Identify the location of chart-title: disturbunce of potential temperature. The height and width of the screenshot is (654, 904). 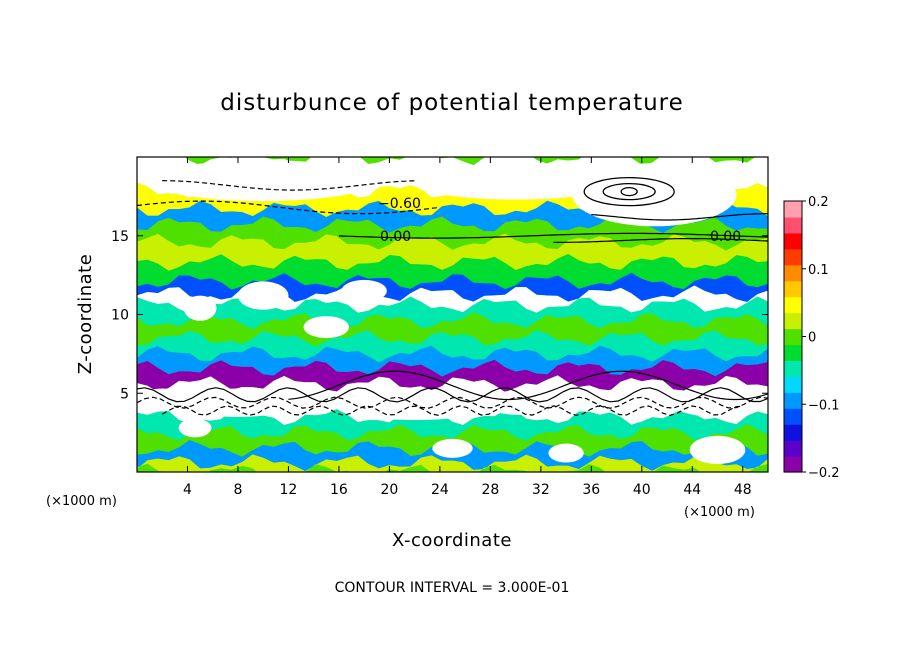
(452, 103).